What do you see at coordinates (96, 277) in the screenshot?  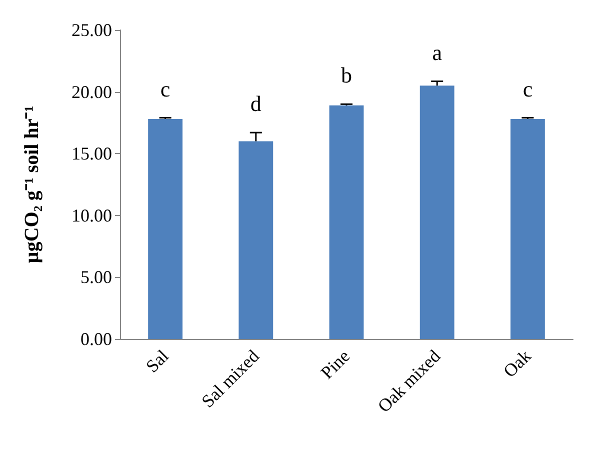 I see `y-tick-label: 5.00` at bounding box center [96, 277].